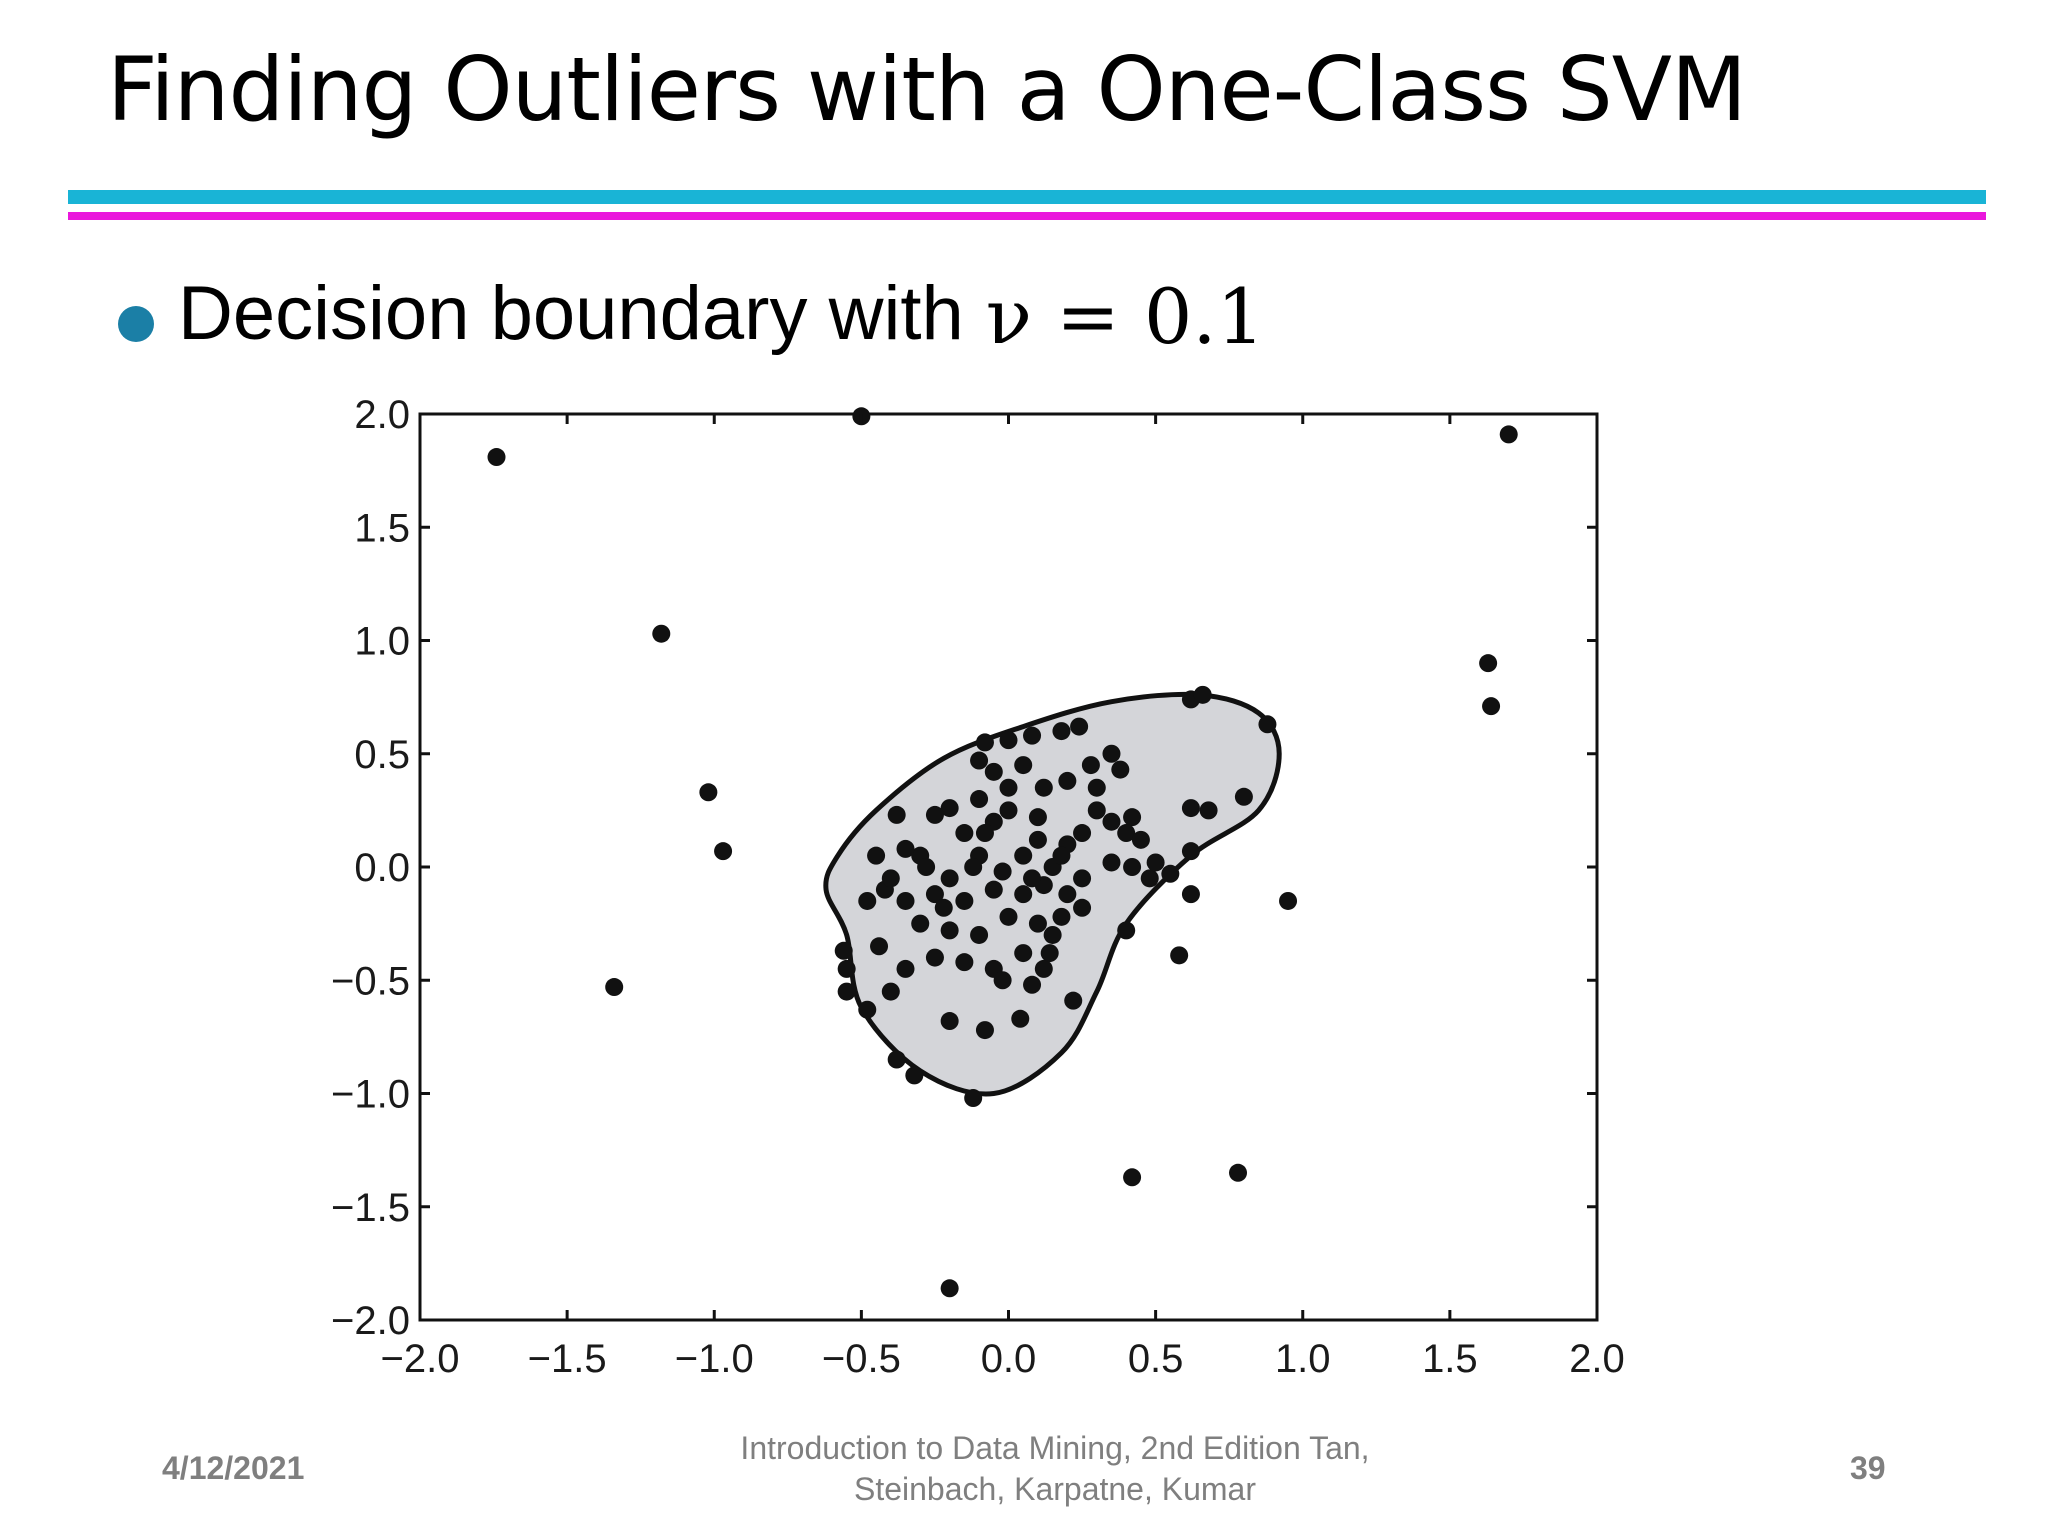 The image size is (2048, 1536). I want to click on y-tick-label: −1.5, so click(370, 1208).